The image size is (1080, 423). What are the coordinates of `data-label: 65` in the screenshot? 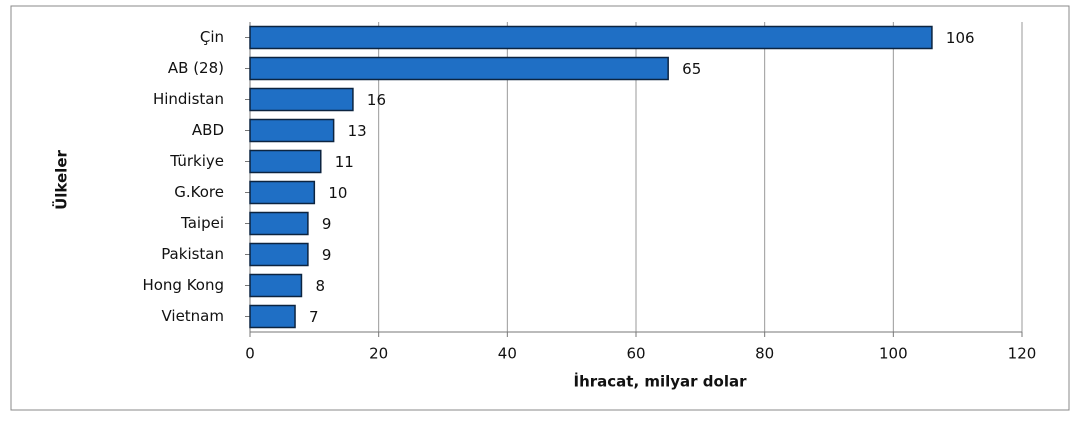 It's located at (691, 69).